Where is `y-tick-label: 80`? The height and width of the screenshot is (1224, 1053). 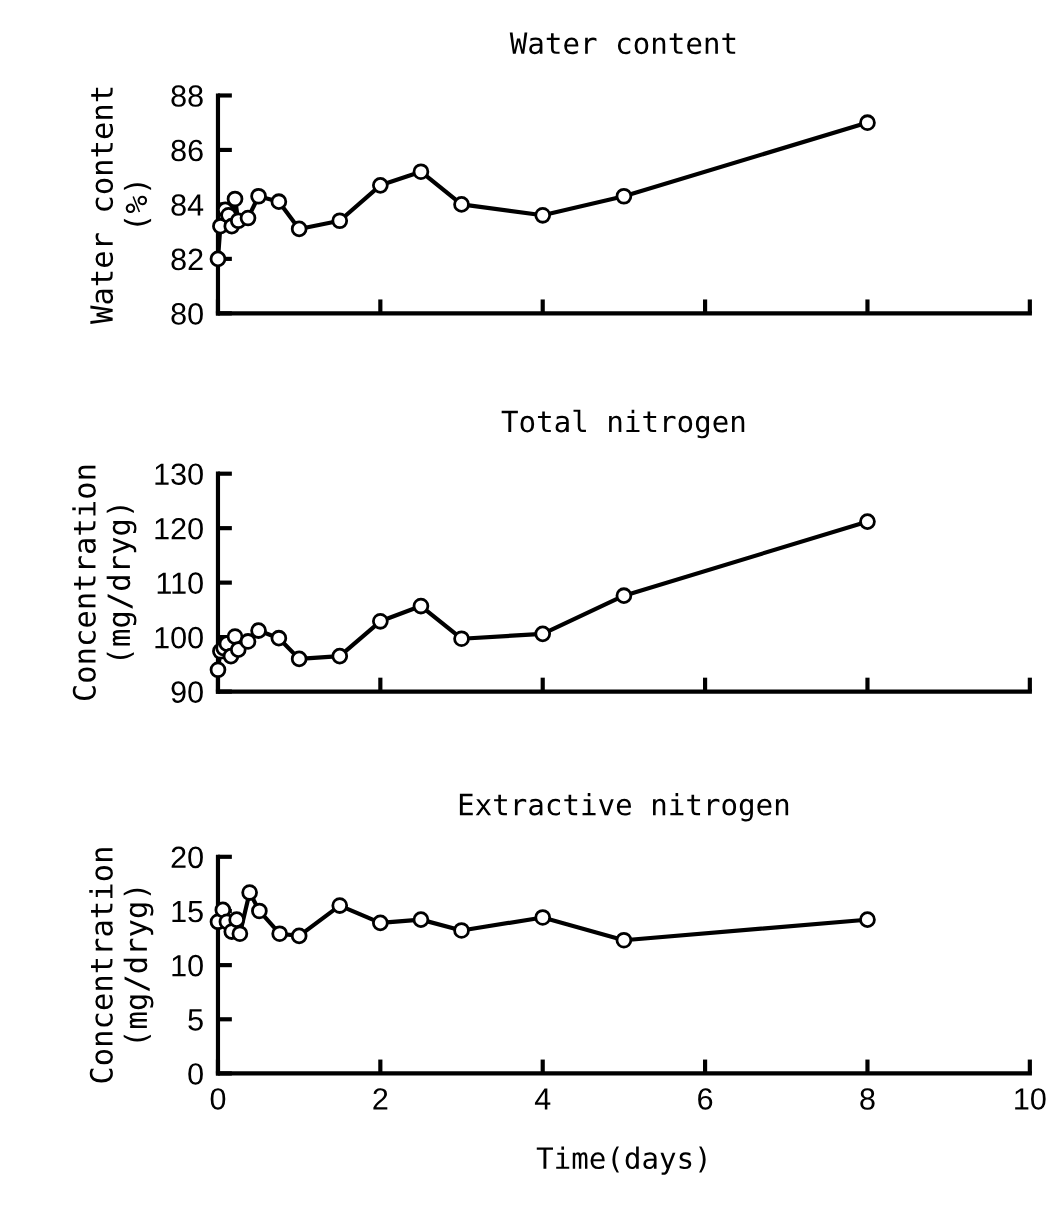 y-tick-label: 80 is located at coordinates (187, 314).